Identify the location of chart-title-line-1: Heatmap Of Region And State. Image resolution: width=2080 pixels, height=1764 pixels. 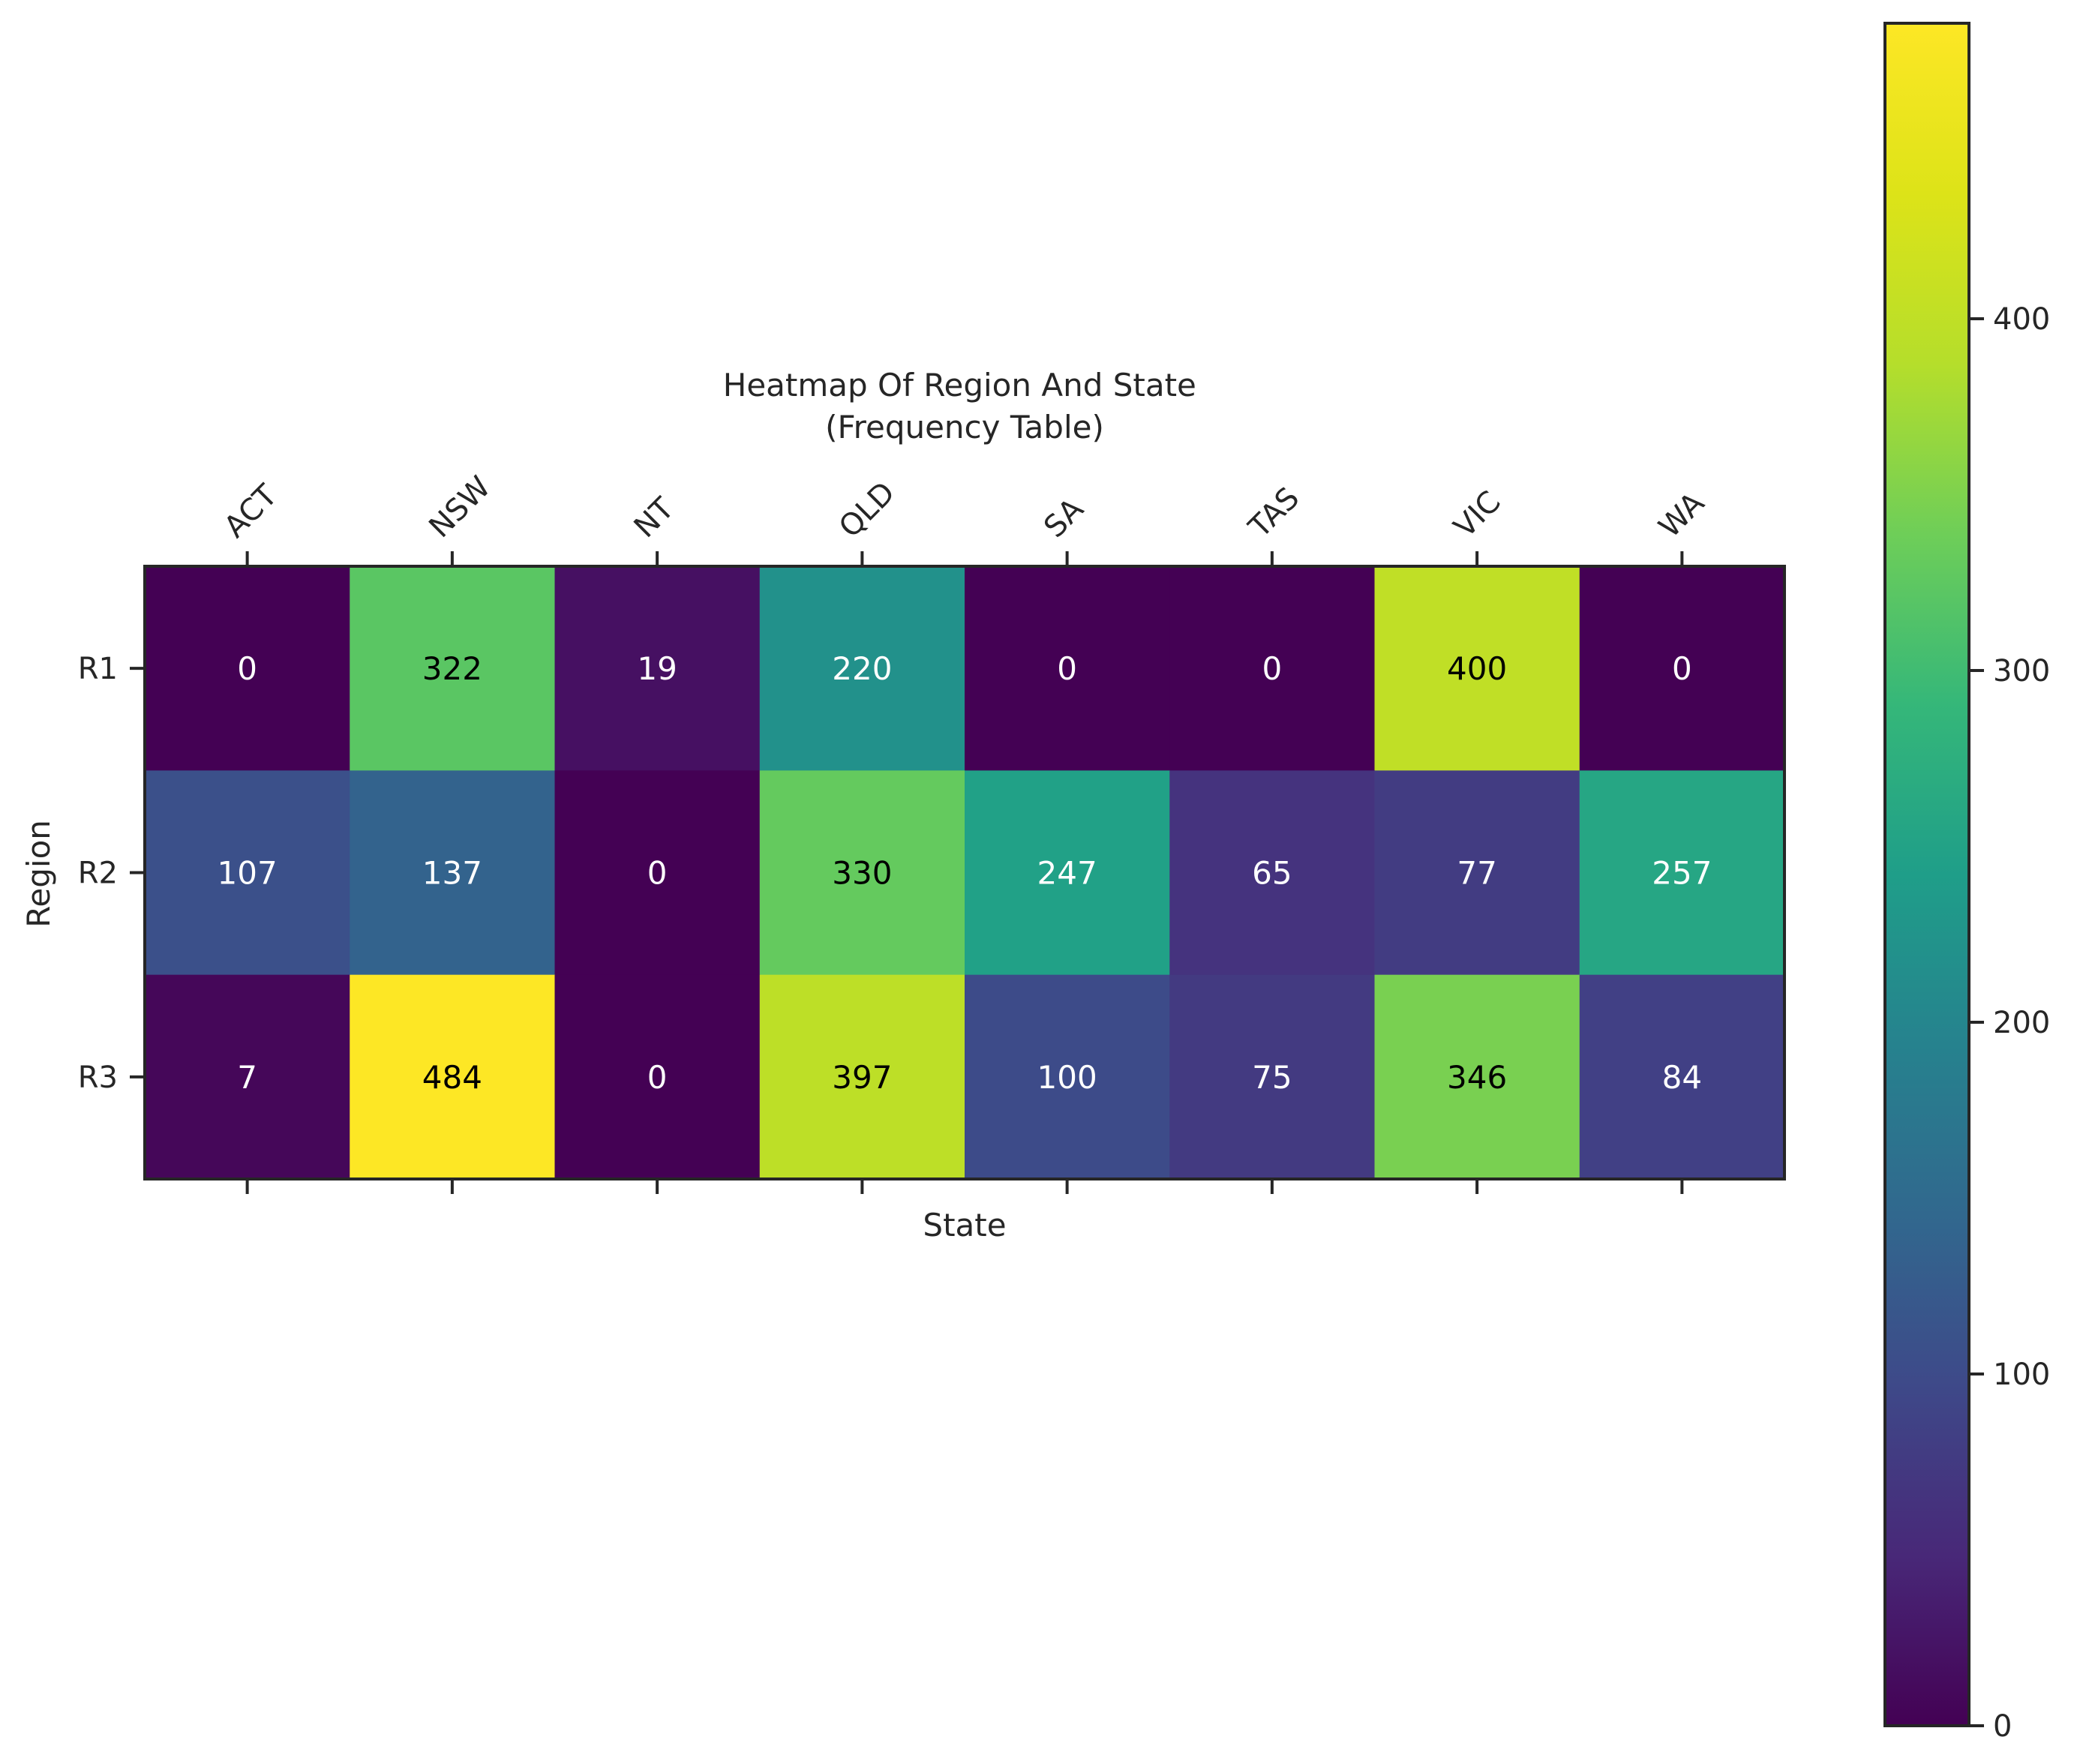
(959, 385).